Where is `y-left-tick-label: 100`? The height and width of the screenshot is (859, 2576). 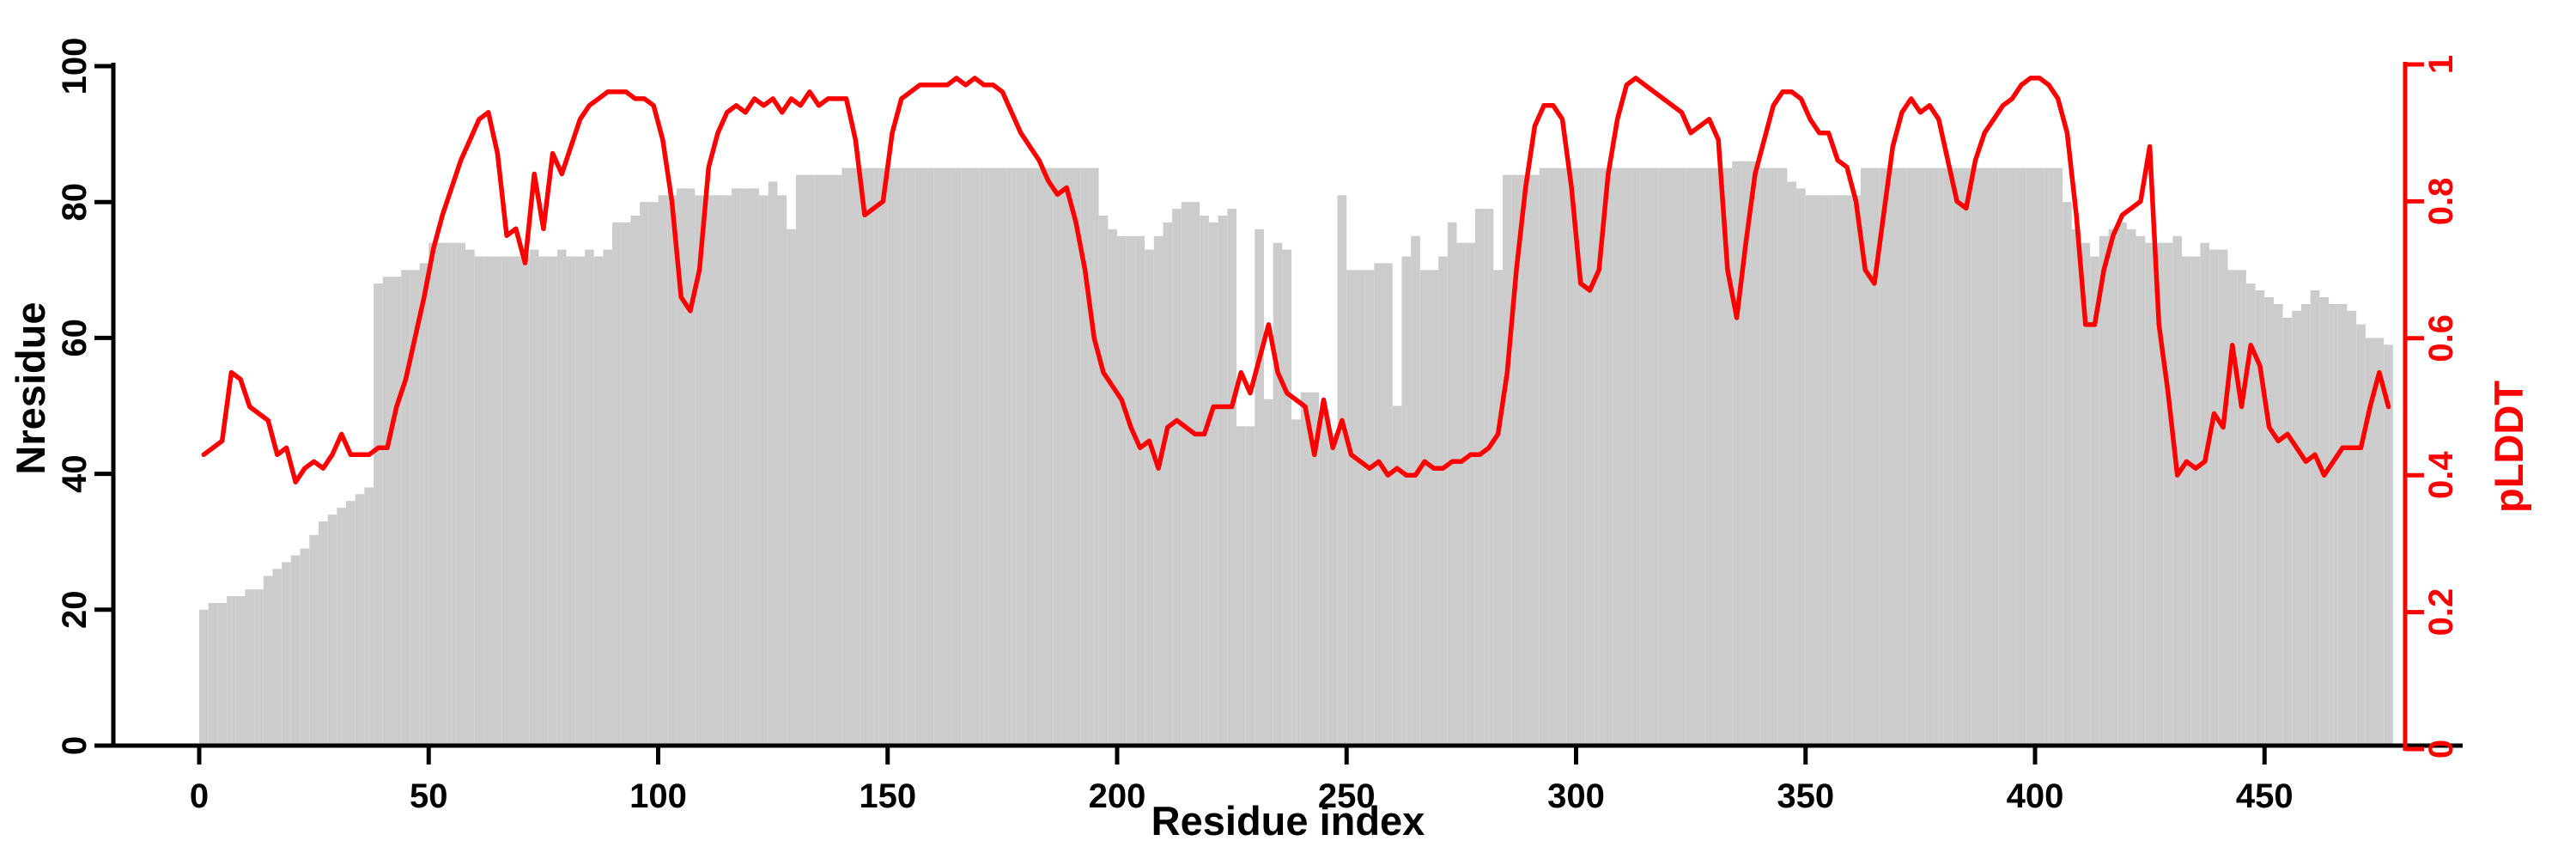
y-left-tick-label: 100 is located at coordinates (75, 66).